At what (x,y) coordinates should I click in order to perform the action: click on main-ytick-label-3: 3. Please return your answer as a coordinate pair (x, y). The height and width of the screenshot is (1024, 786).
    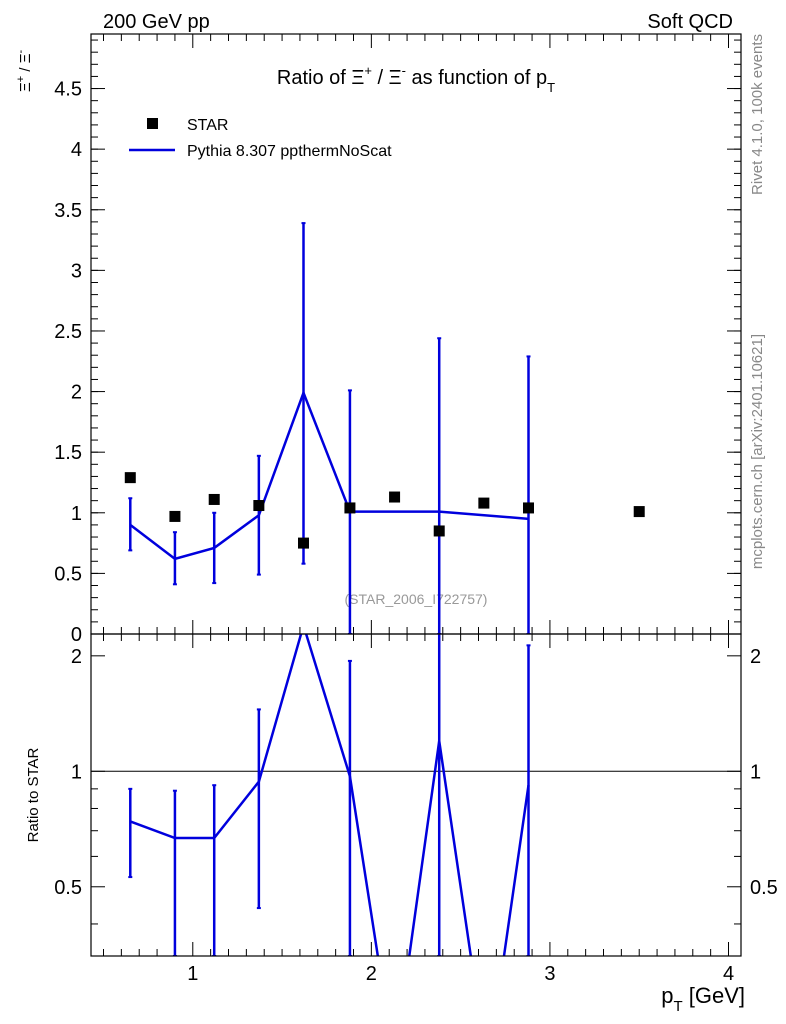
    Looking at the image, I should click on (76, 271).